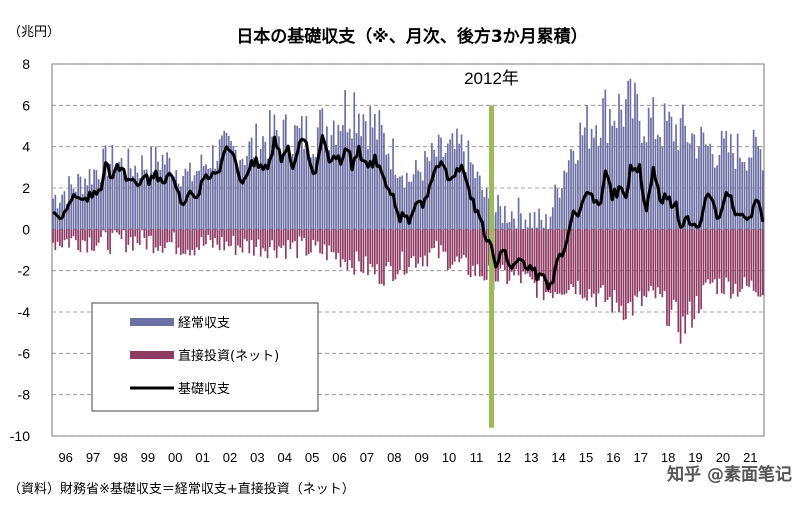 This screenshot has height=507, width=800. Describe the element at coordinates (24, 353) in the screenshot. I see `y-tick-label: -6` at that location.